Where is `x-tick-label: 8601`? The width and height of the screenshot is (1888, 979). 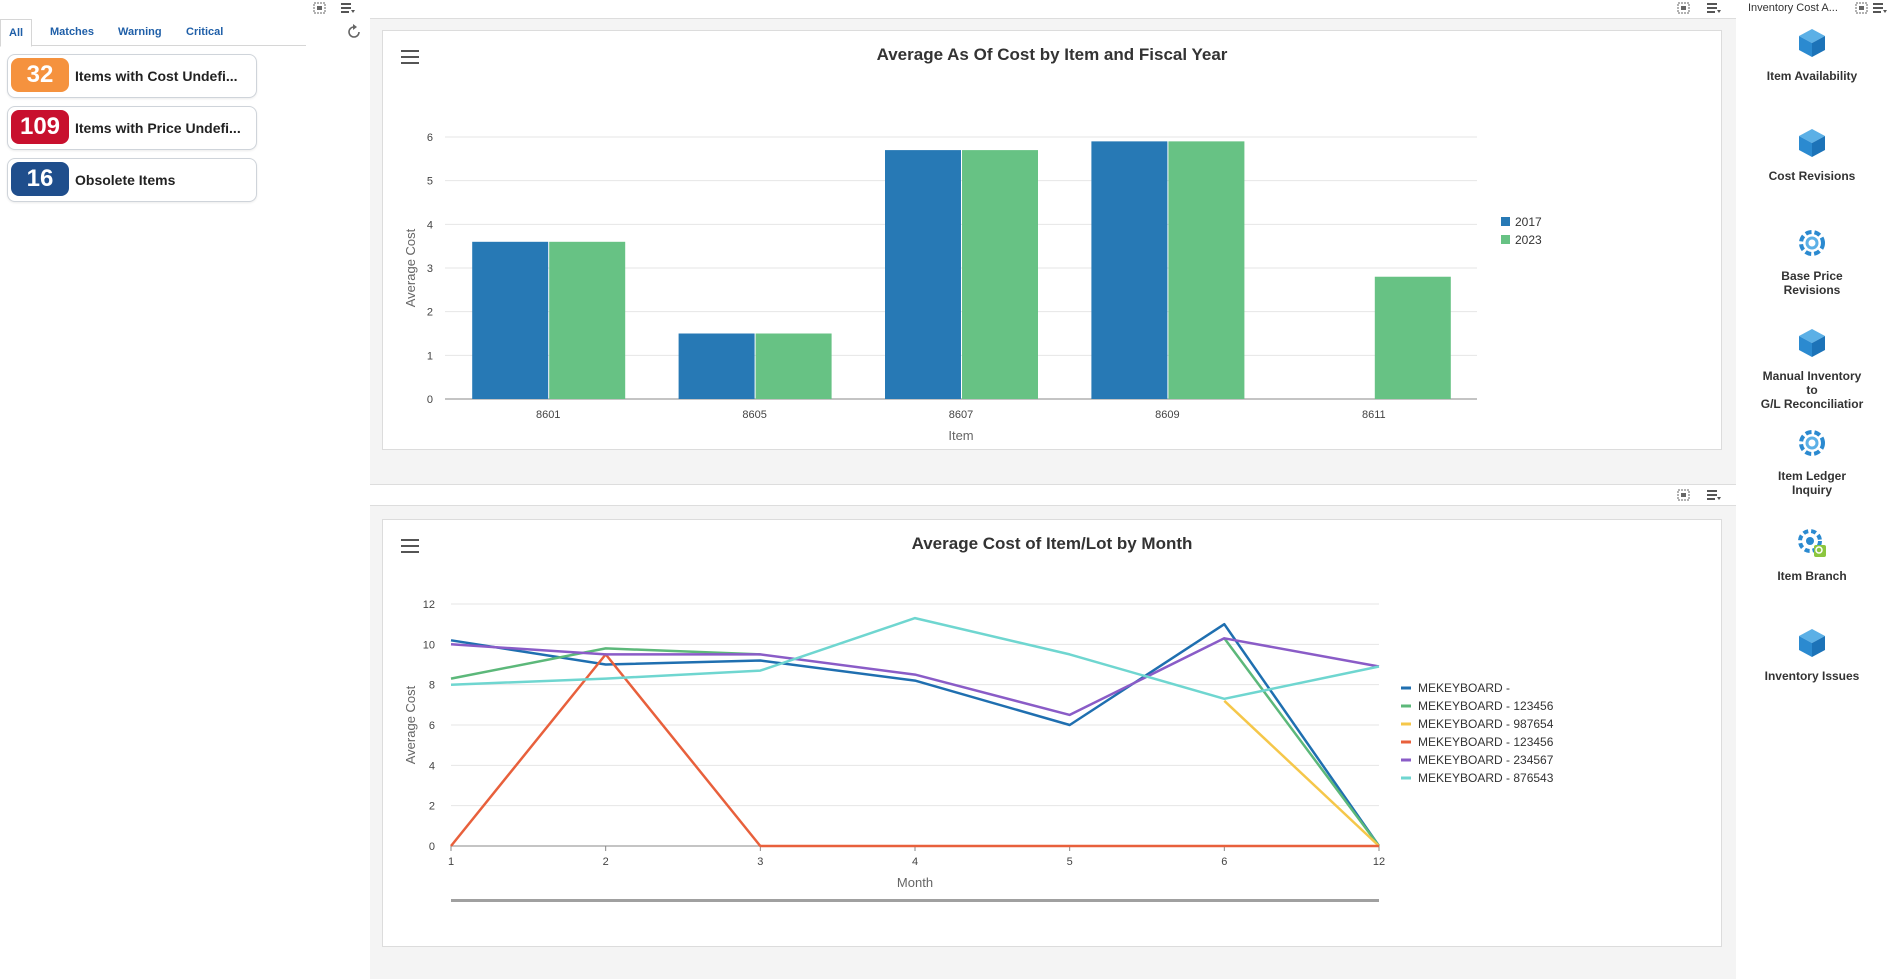
x-tick-label: 8601 is located at coordinates (548, 415).